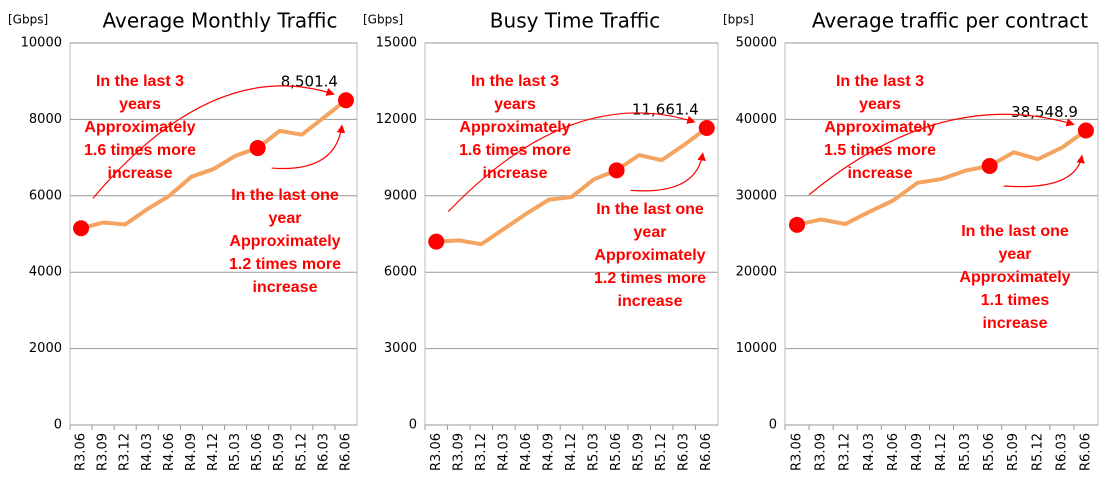  What do you see at coordinates (756, 119) in the screenshot?
I see `y-tick-label: 40000` at bounding box center [756, 119].